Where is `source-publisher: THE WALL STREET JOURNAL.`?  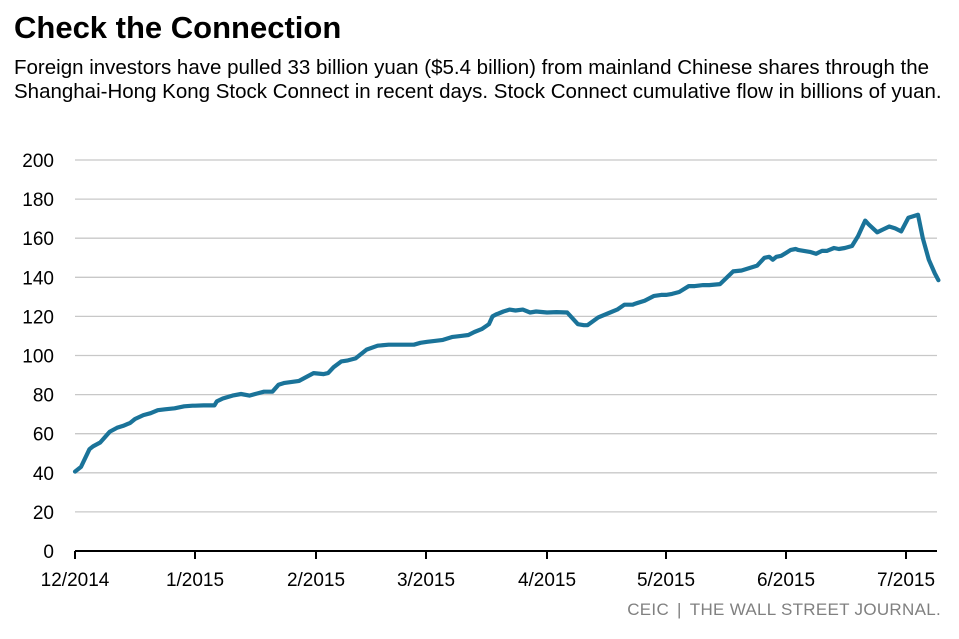
source-publisher: THE WALL STREET JOURNAL. is located at coordinates (815, 609).